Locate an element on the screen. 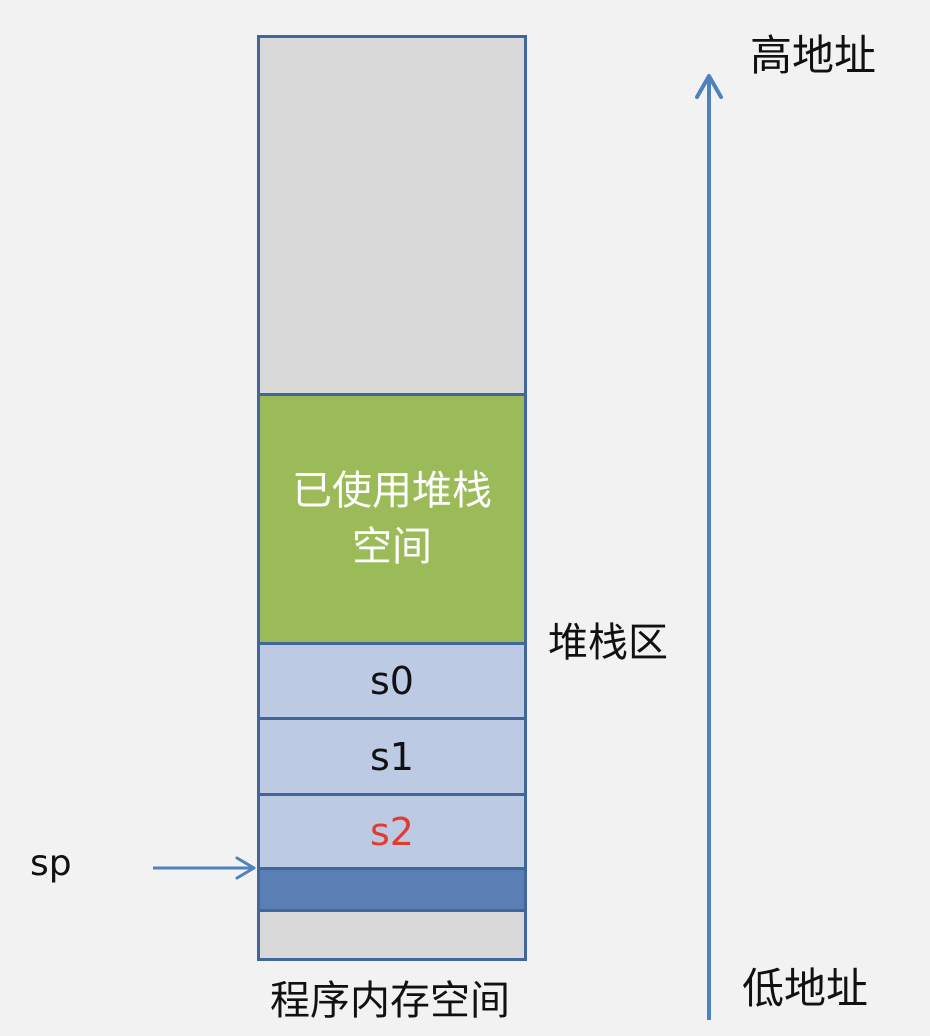 This screenshot has height=1036, width=930. stack-slot-s0-label: s0 is located at coordinates (392, 681).